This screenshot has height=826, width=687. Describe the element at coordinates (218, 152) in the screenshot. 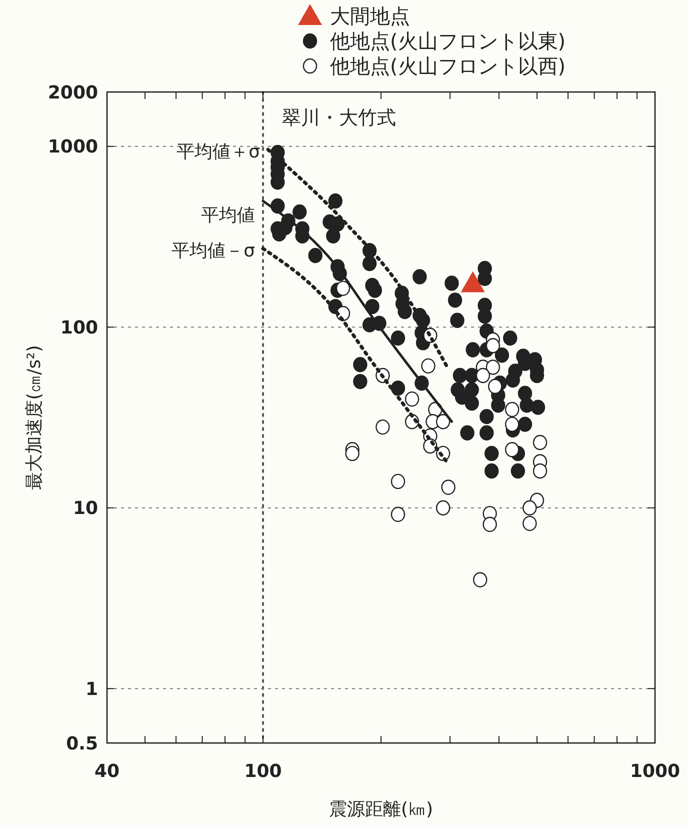

I see `series-label: 平均値＋σ` at that location.